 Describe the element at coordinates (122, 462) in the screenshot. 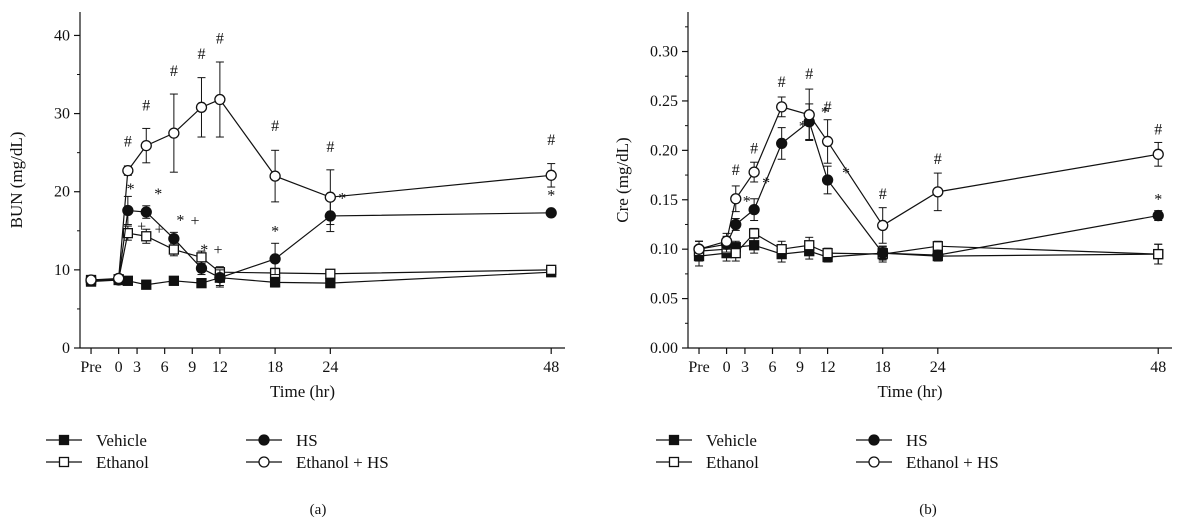

I see `legend-label: Ethanol` at that location.